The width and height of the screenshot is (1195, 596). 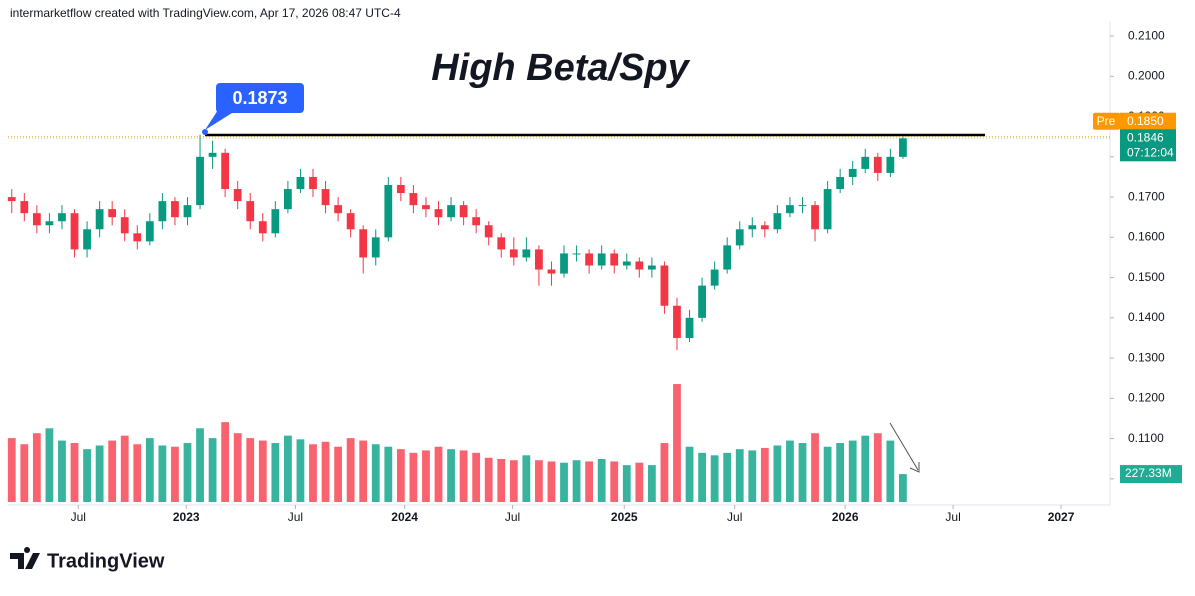 What do you see at coordinates (186, 517) in the screenshot?
I see `x-tick-label: 2023` at bounding box center [186, 517].